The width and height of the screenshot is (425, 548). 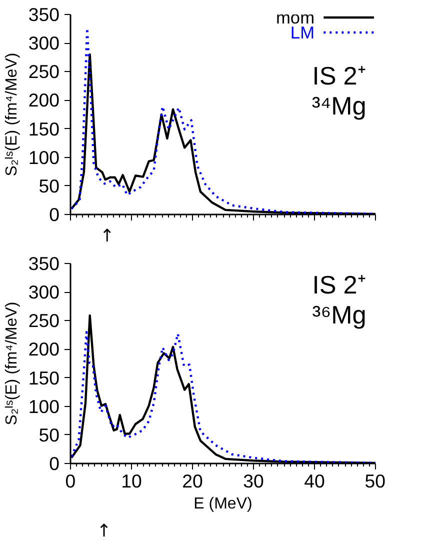 What do you see at coordinates (70, 481) in the screenshot?
I see `x-tick-label: 0` at bounding box center [70, 481].